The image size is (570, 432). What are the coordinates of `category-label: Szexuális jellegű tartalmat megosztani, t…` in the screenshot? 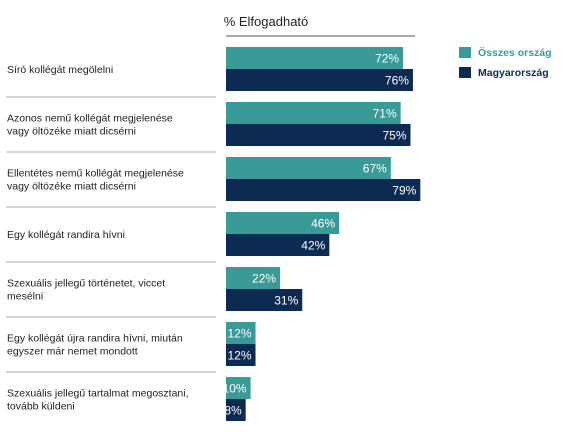 It's located at (98, 400).